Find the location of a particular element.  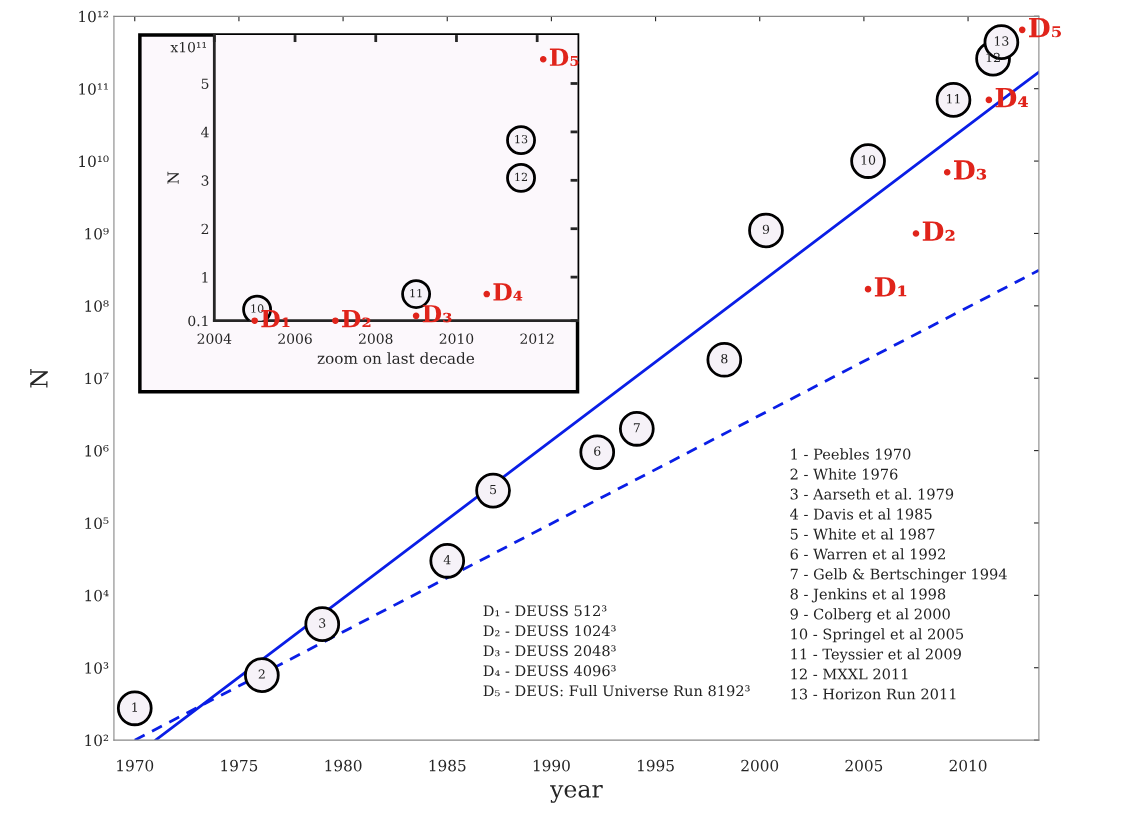

x-tick-label: 1990 is located at coordinates (551, 765).